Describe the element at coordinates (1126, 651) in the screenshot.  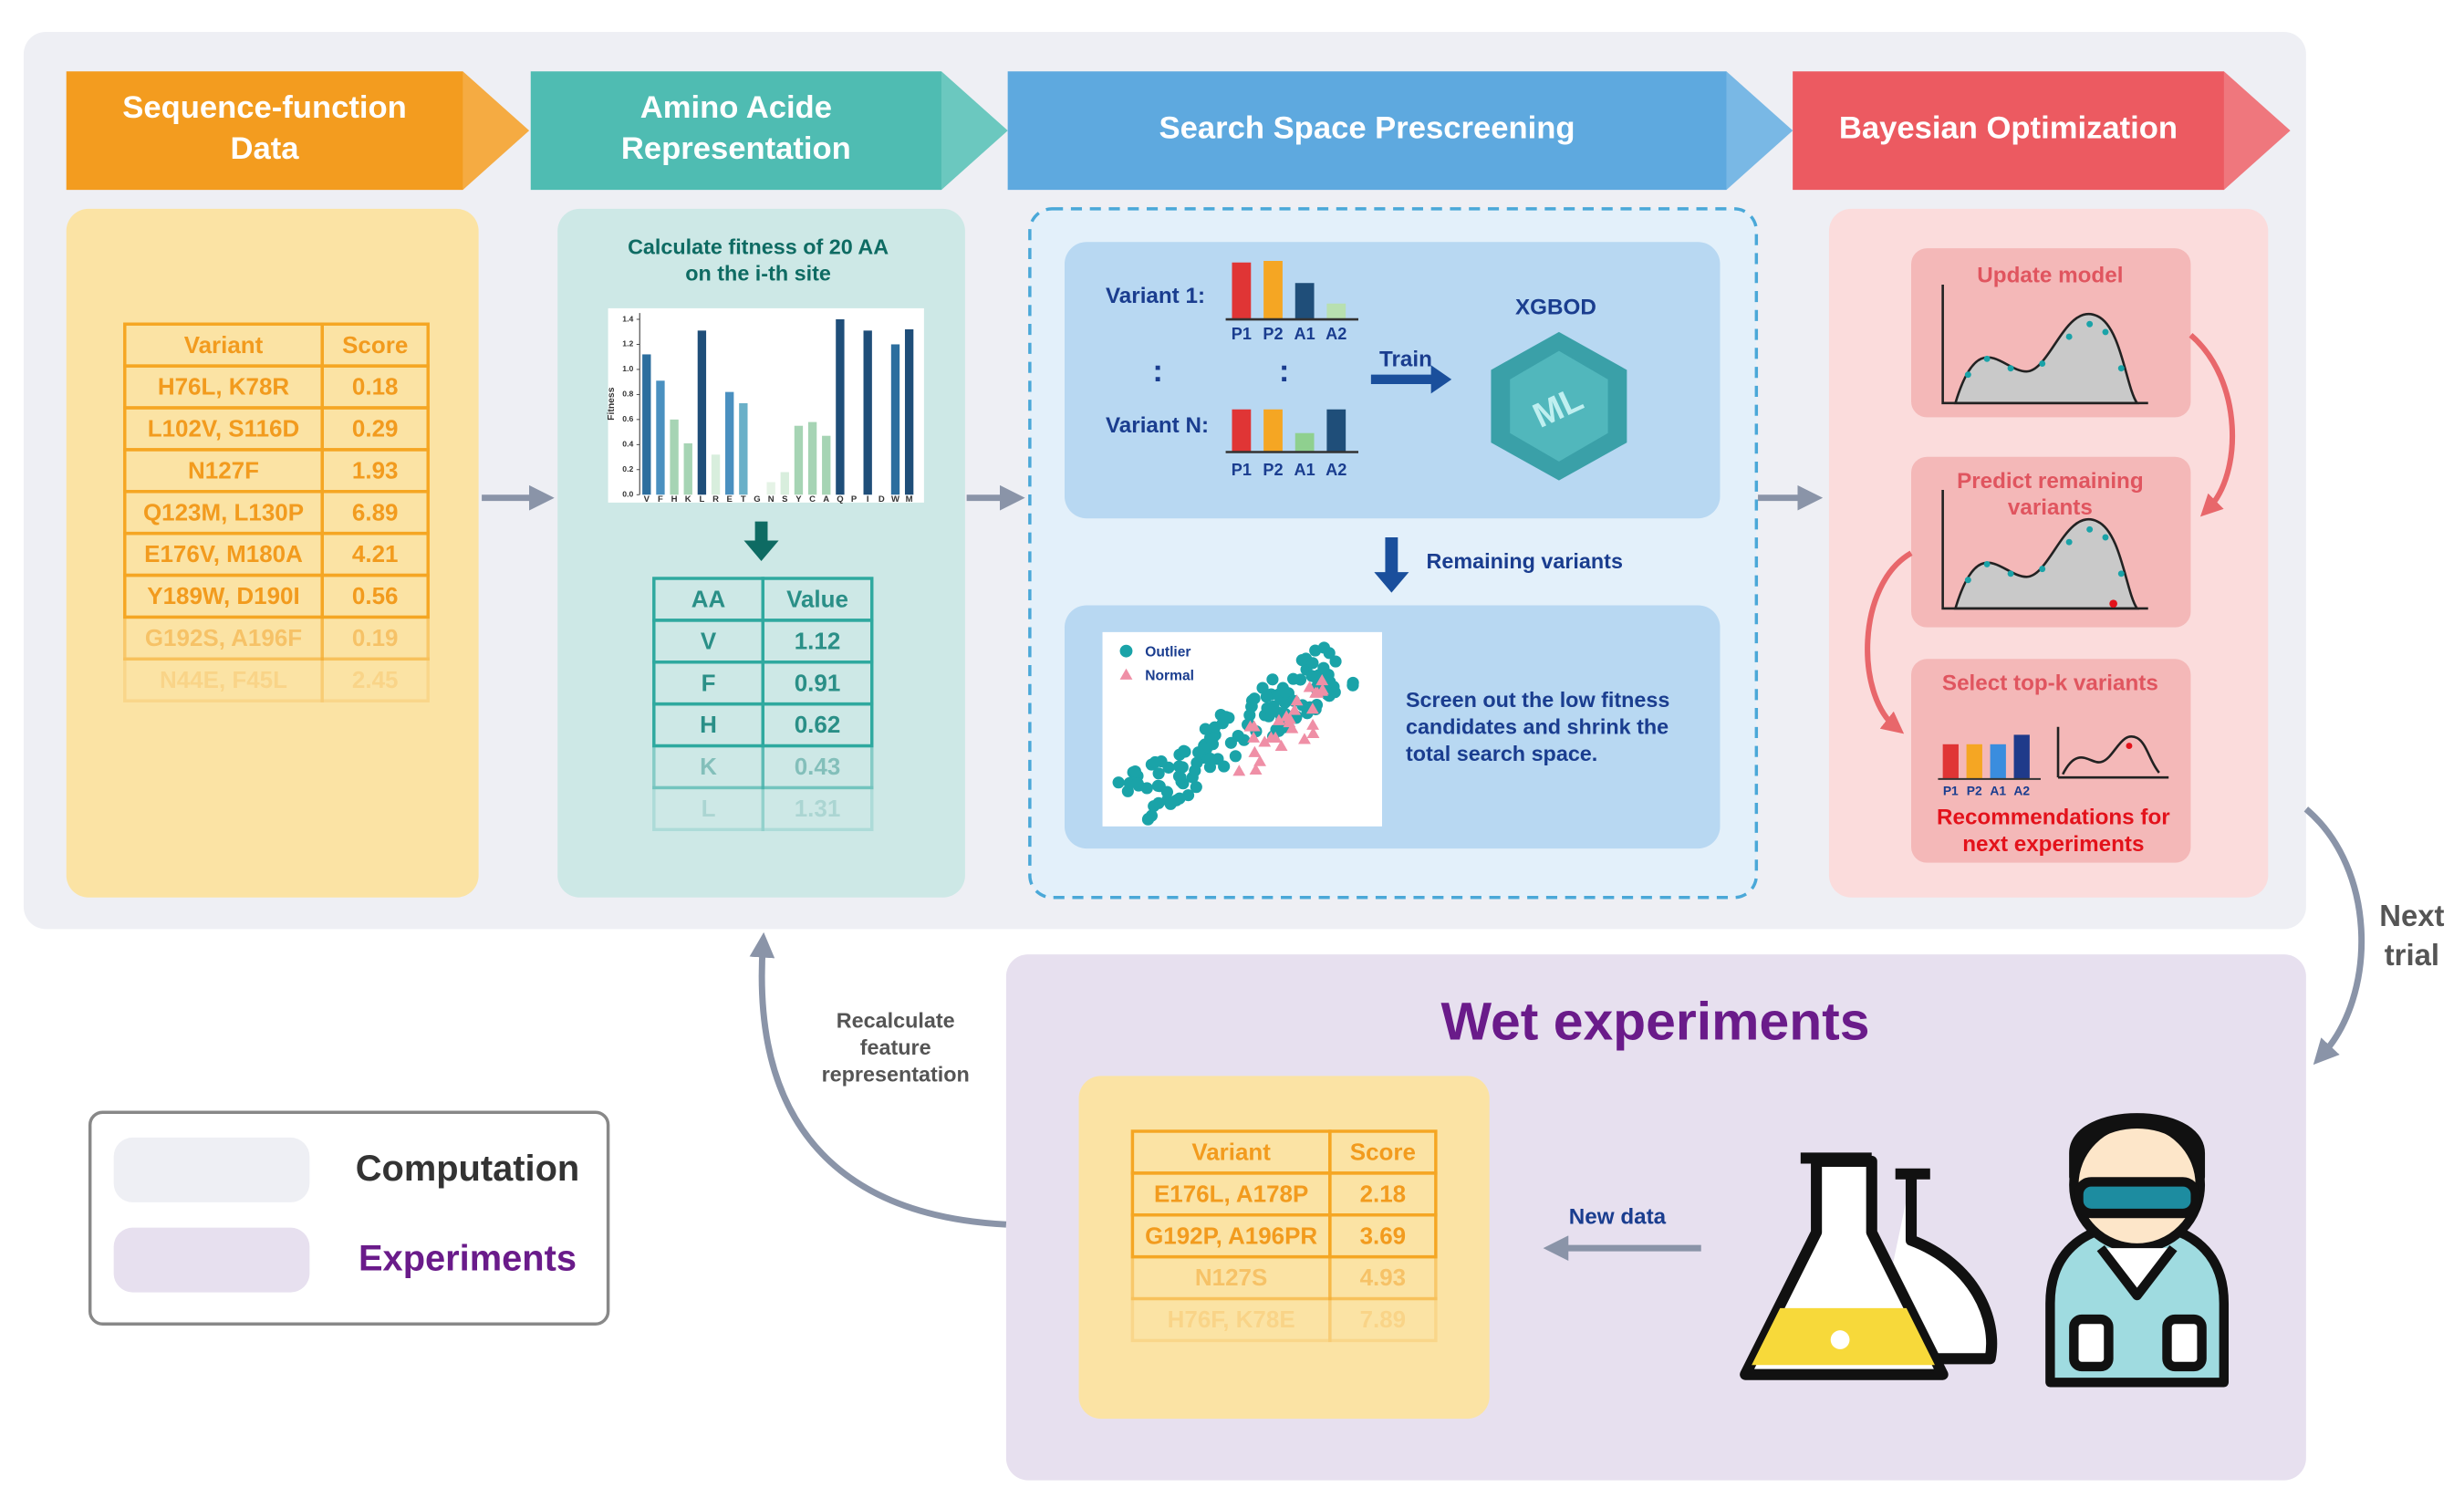
I see `legend-marker` at that location.